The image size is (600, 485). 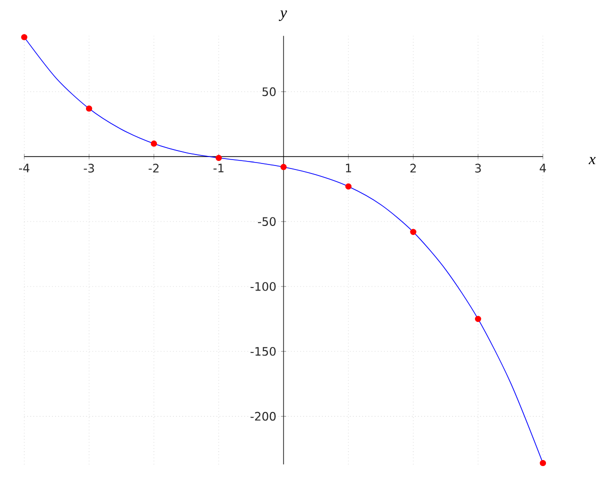 What do you see at coordinates (478, 168) in the screenshot?
I see `x-tick-label: 3` at bounding box center [478, 168].